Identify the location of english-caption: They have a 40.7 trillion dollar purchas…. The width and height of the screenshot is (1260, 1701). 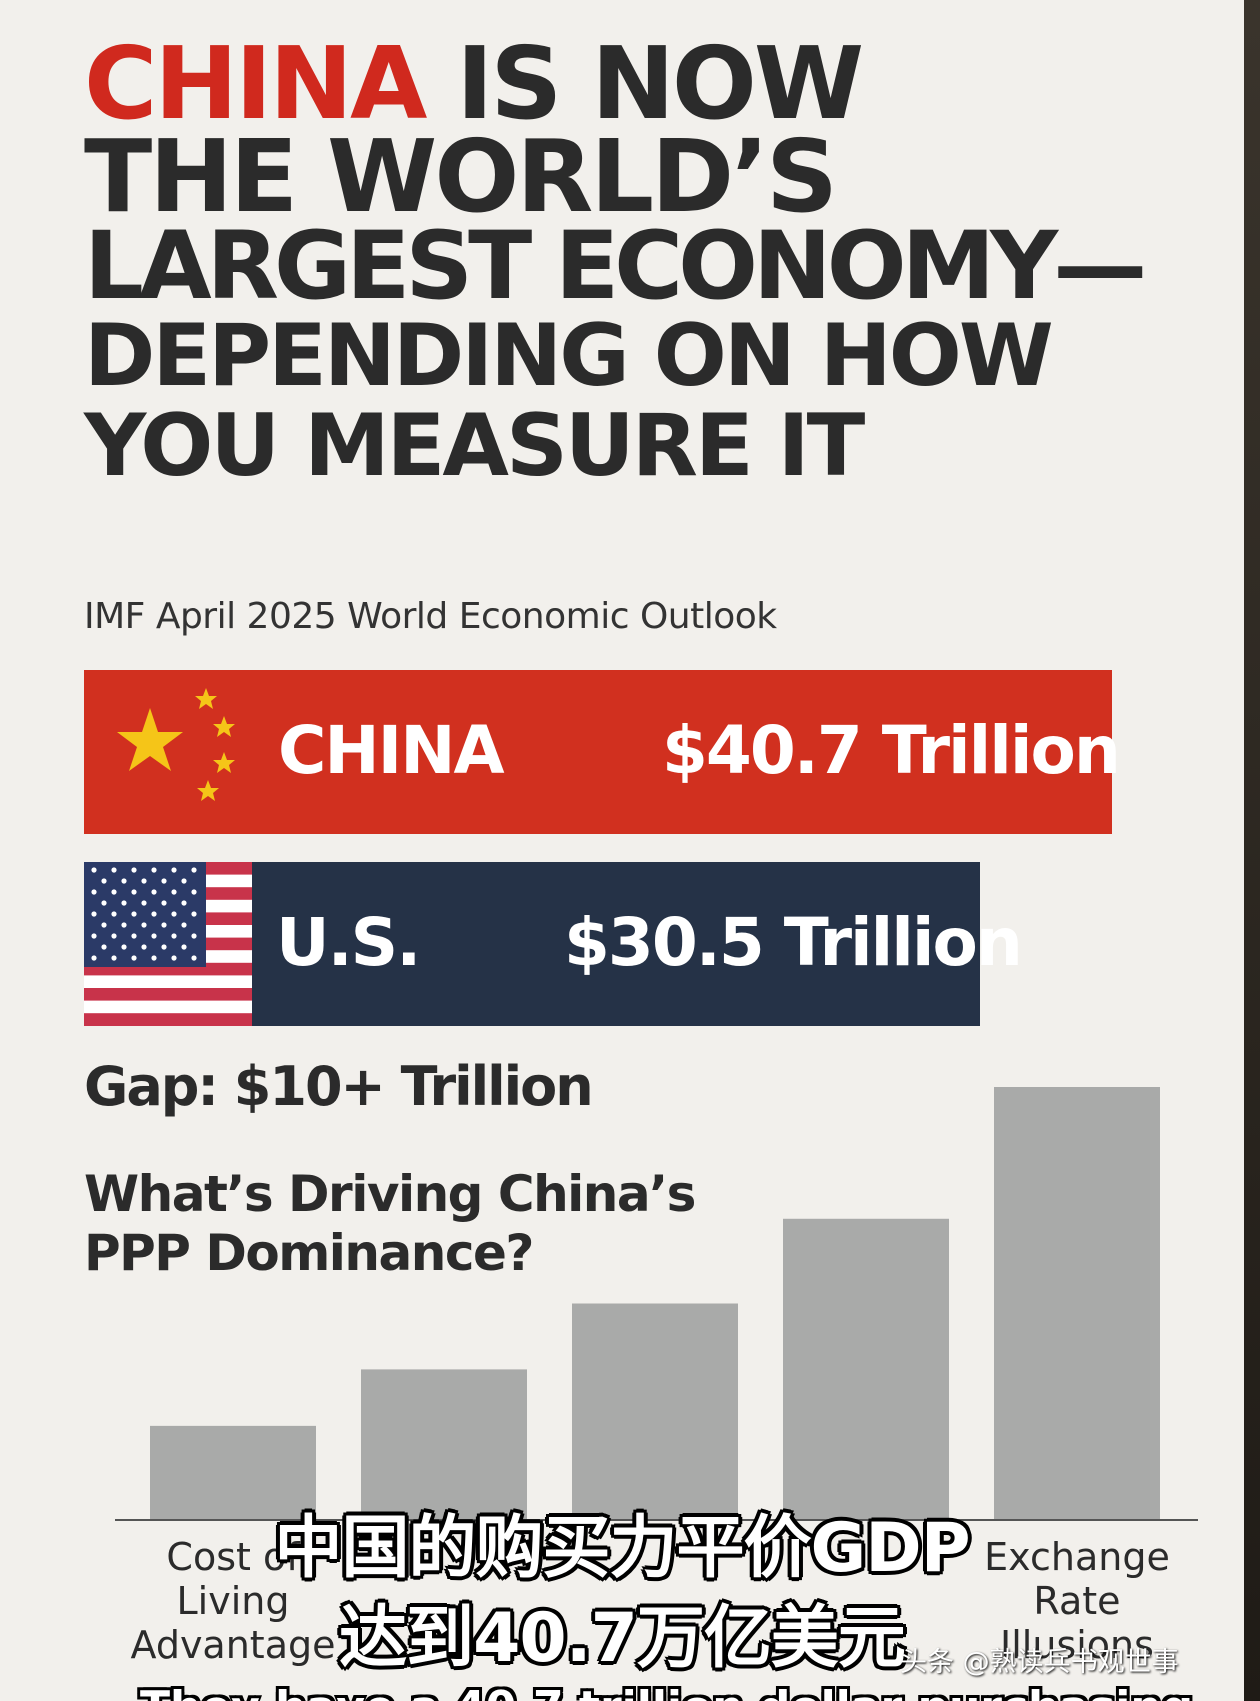
(666, 1691).